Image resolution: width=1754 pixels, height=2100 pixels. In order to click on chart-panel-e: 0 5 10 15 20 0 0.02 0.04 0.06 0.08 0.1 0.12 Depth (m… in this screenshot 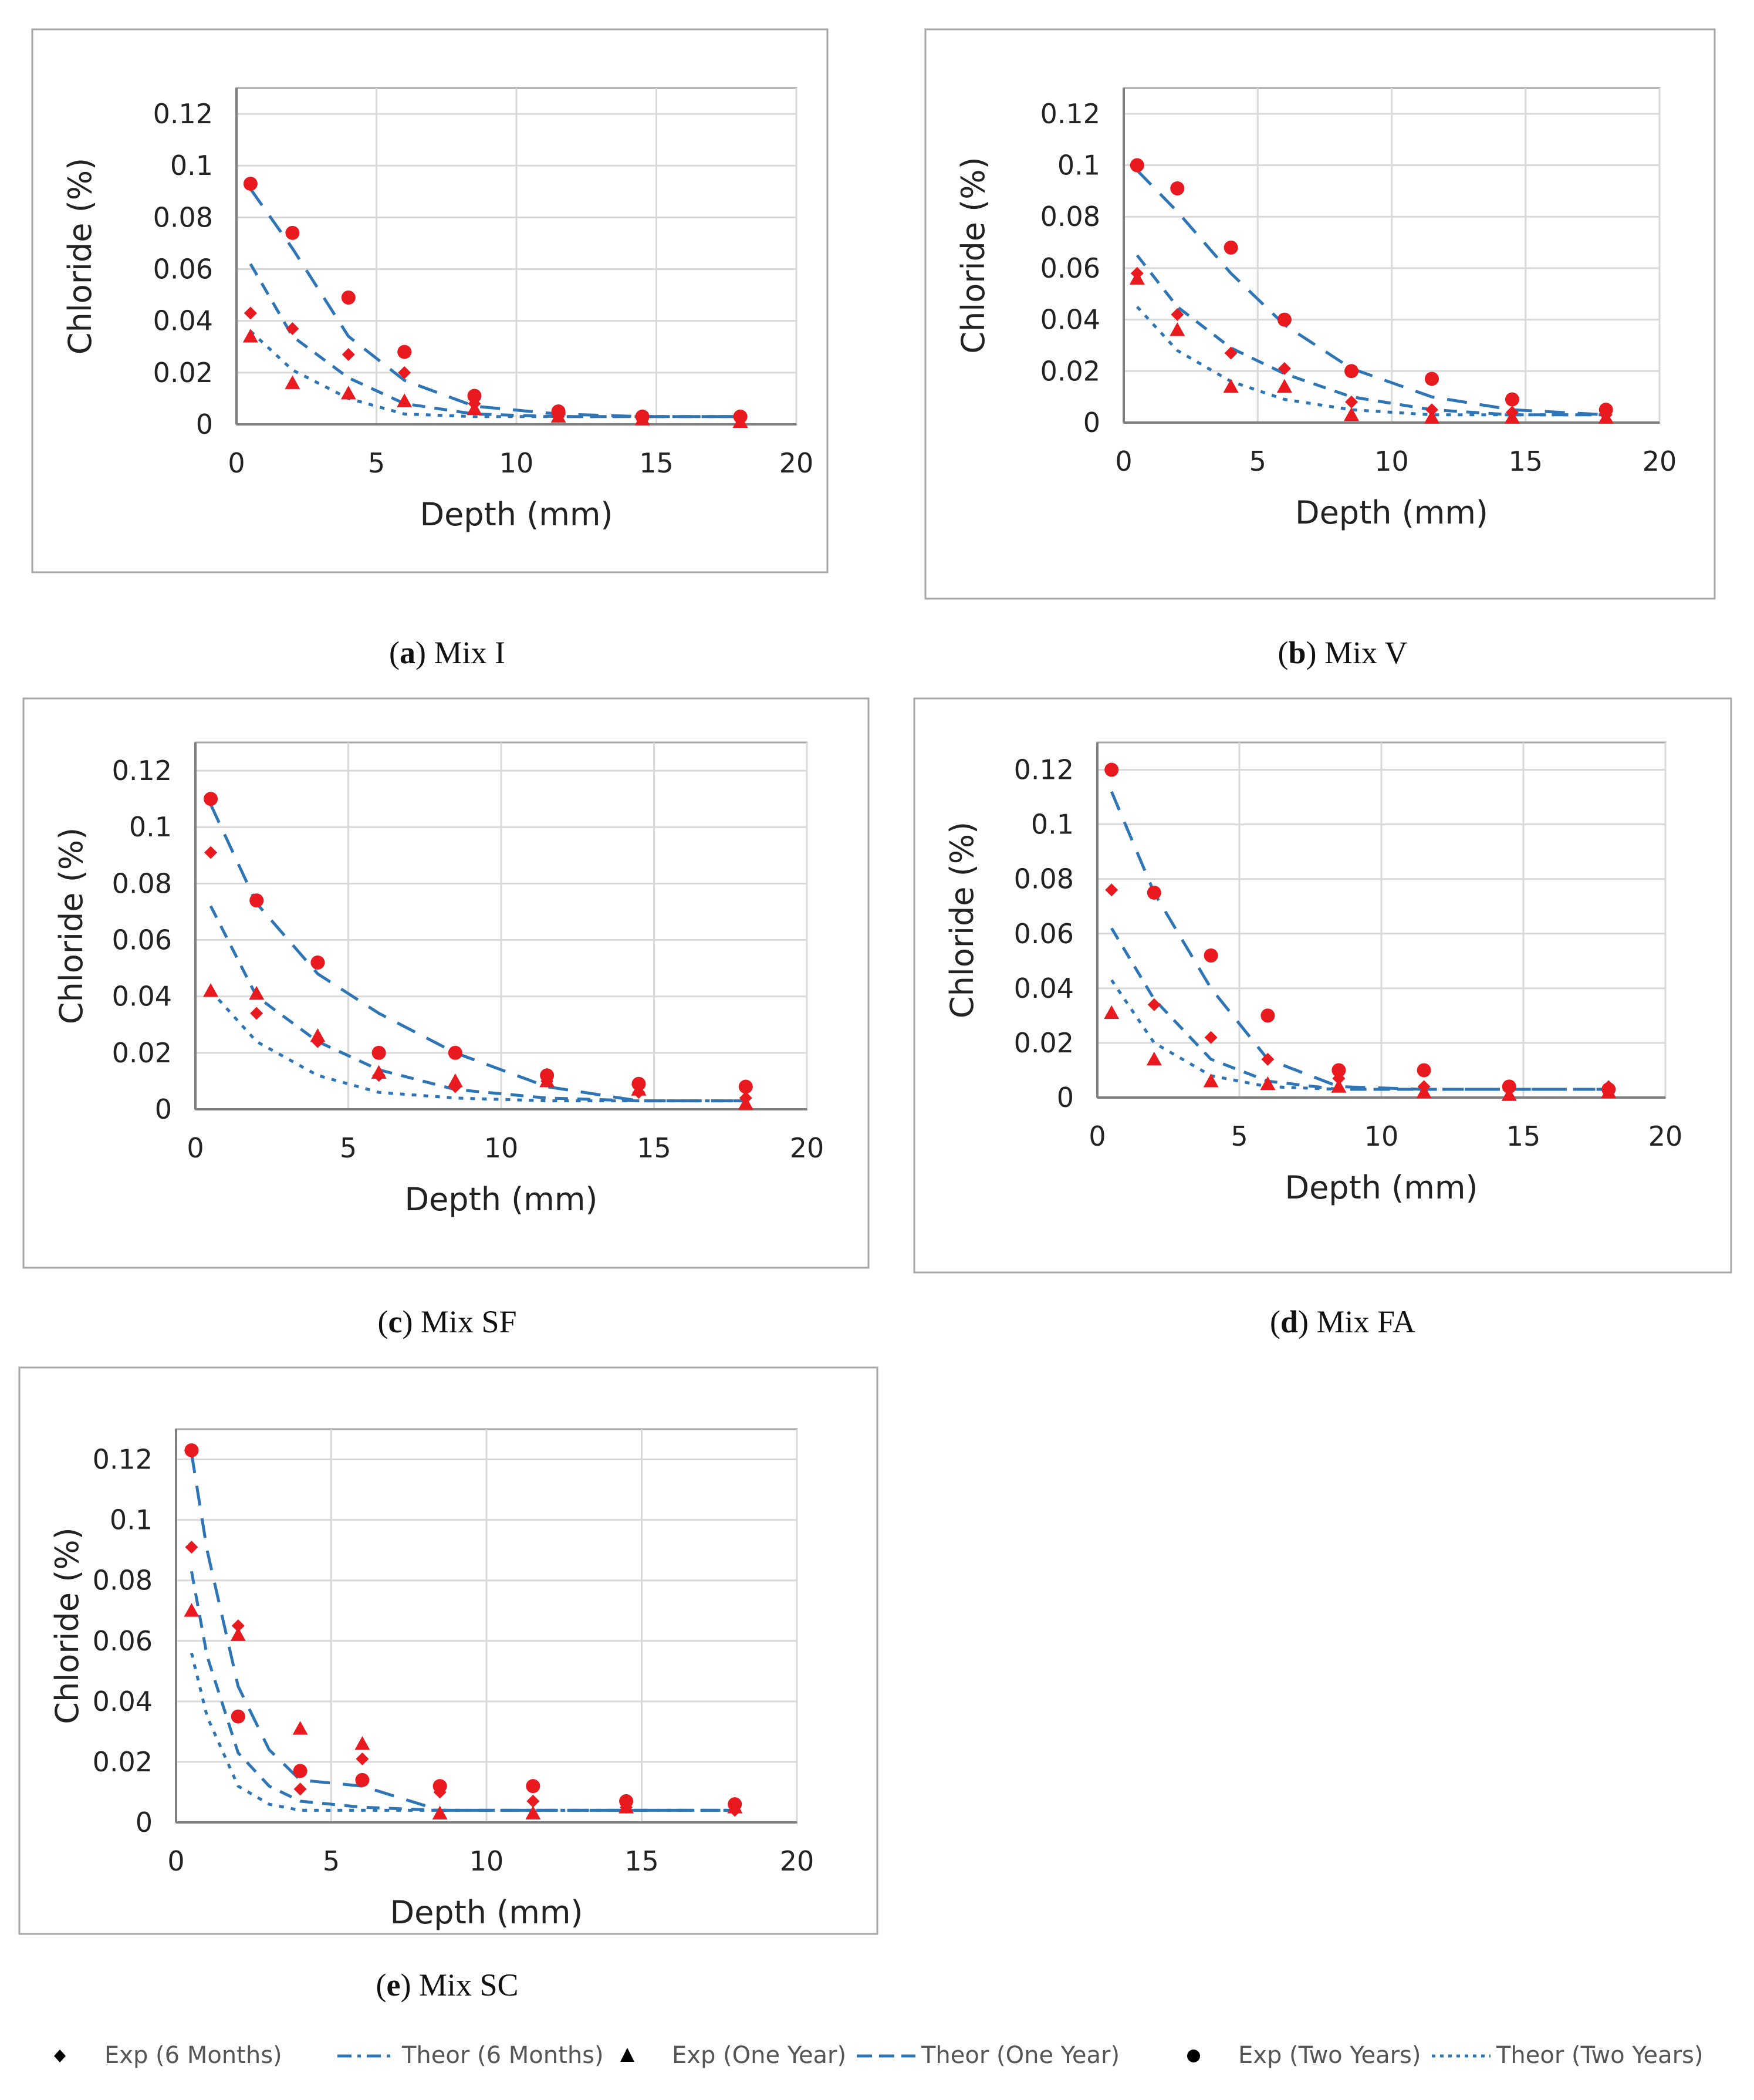, I will do `click(448, 1684)`.